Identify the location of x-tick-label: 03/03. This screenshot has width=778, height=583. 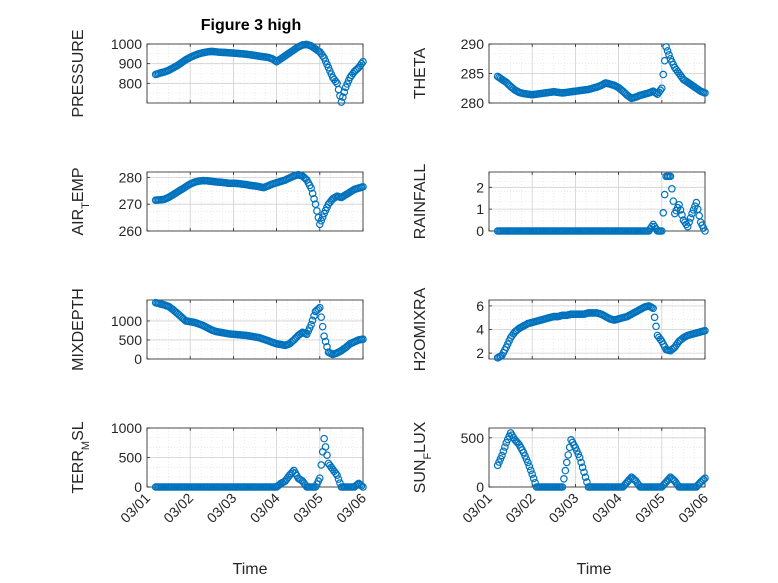
(221, 508).